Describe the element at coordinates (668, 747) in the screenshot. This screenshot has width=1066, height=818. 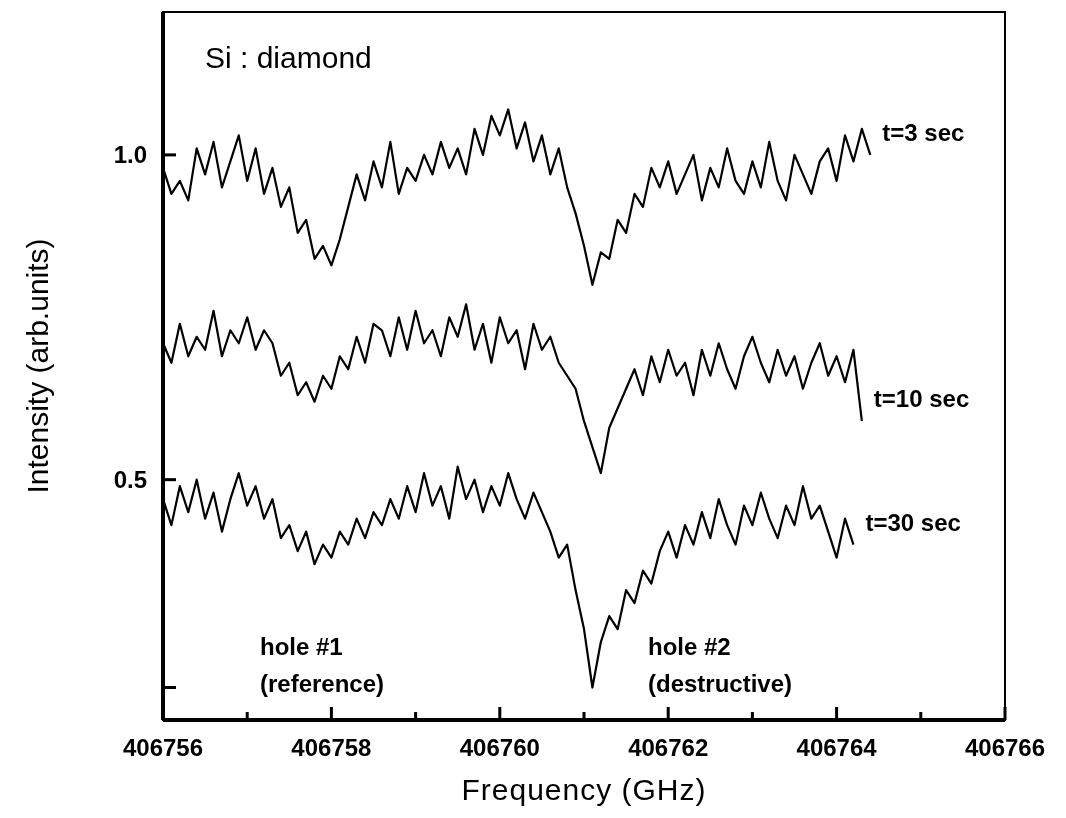
I see `x-tick-label: 406762` at that location.